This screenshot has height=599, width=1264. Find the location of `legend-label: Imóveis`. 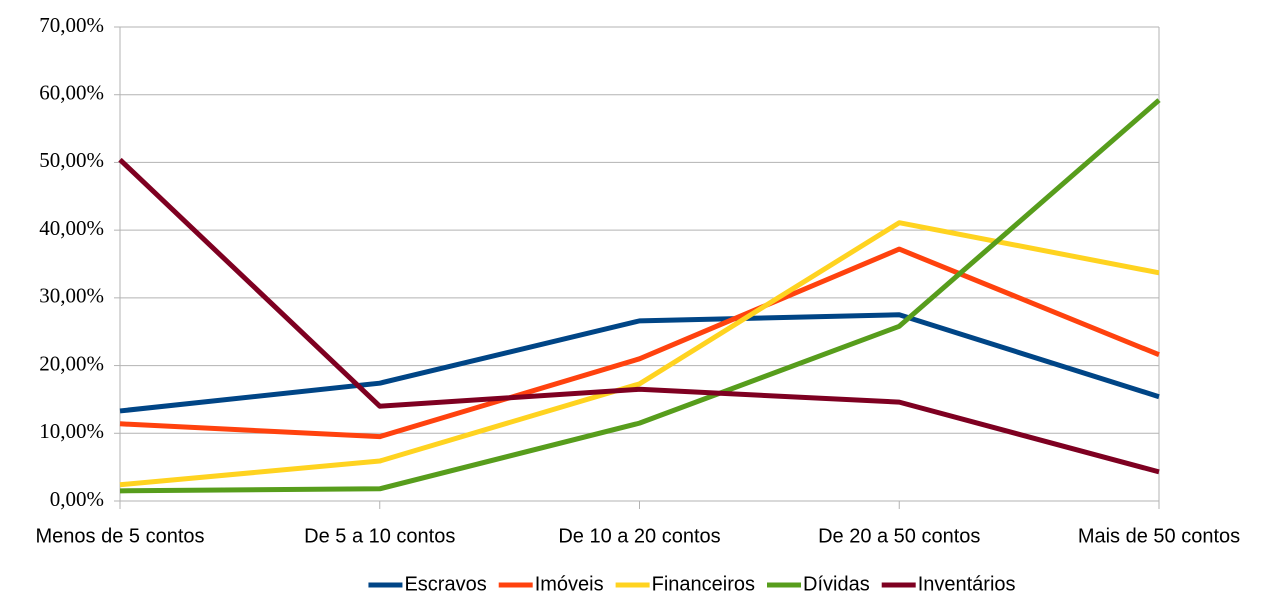

legend-label: Imóveis is located at coordinates (569, 584).